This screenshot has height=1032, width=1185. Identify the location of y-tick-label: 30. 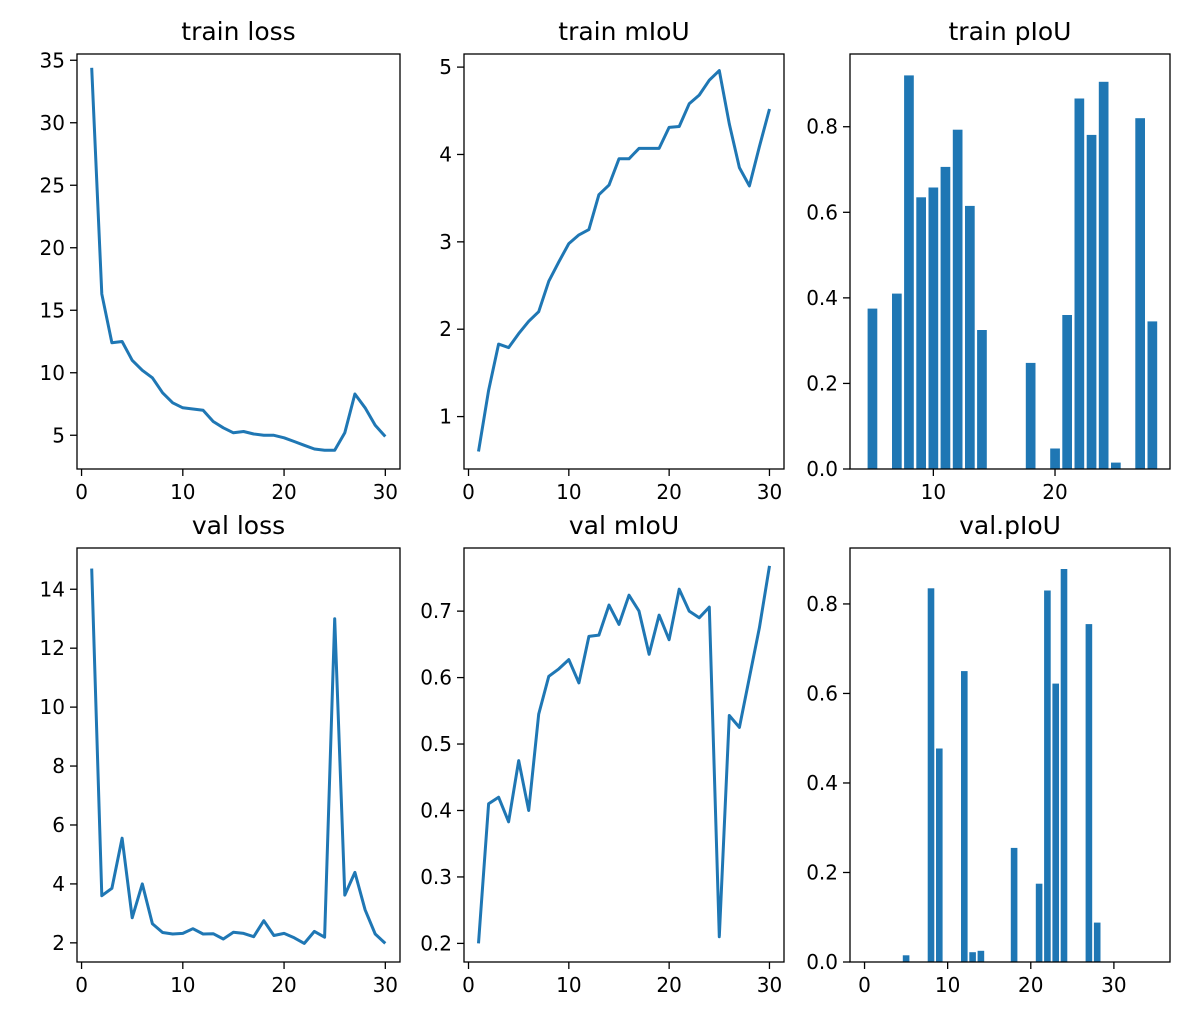
(52, 123).